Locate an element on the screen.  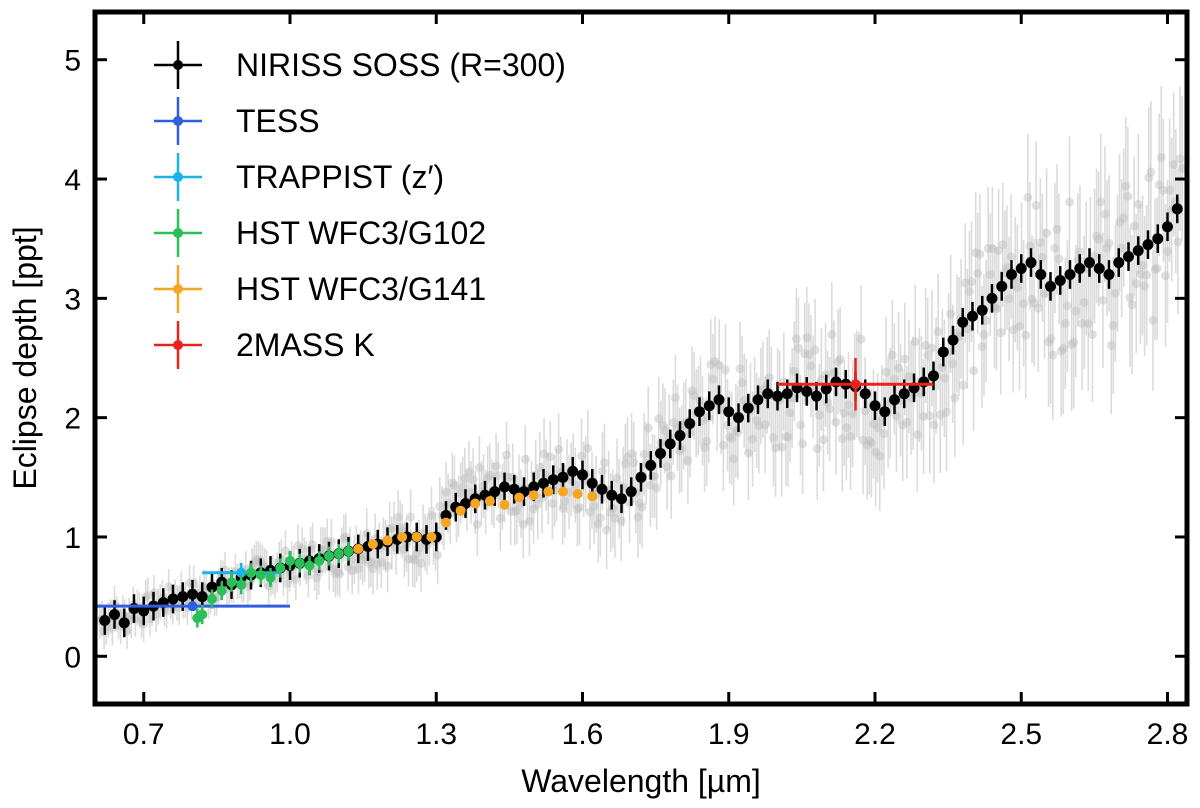
legend-label: TRAPPIST (z′) is located at coordinates (340, 177).